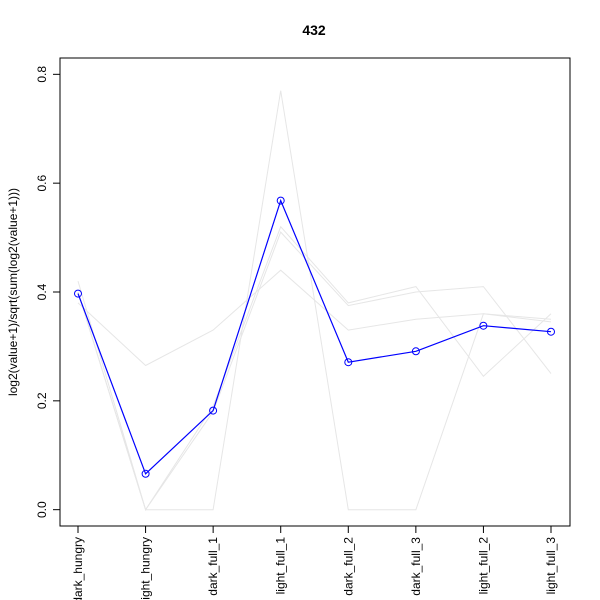 Image resolution: width=600 pixels, height=600 pixels. I want to click on data-point-light_hungry, so click(145, 473).